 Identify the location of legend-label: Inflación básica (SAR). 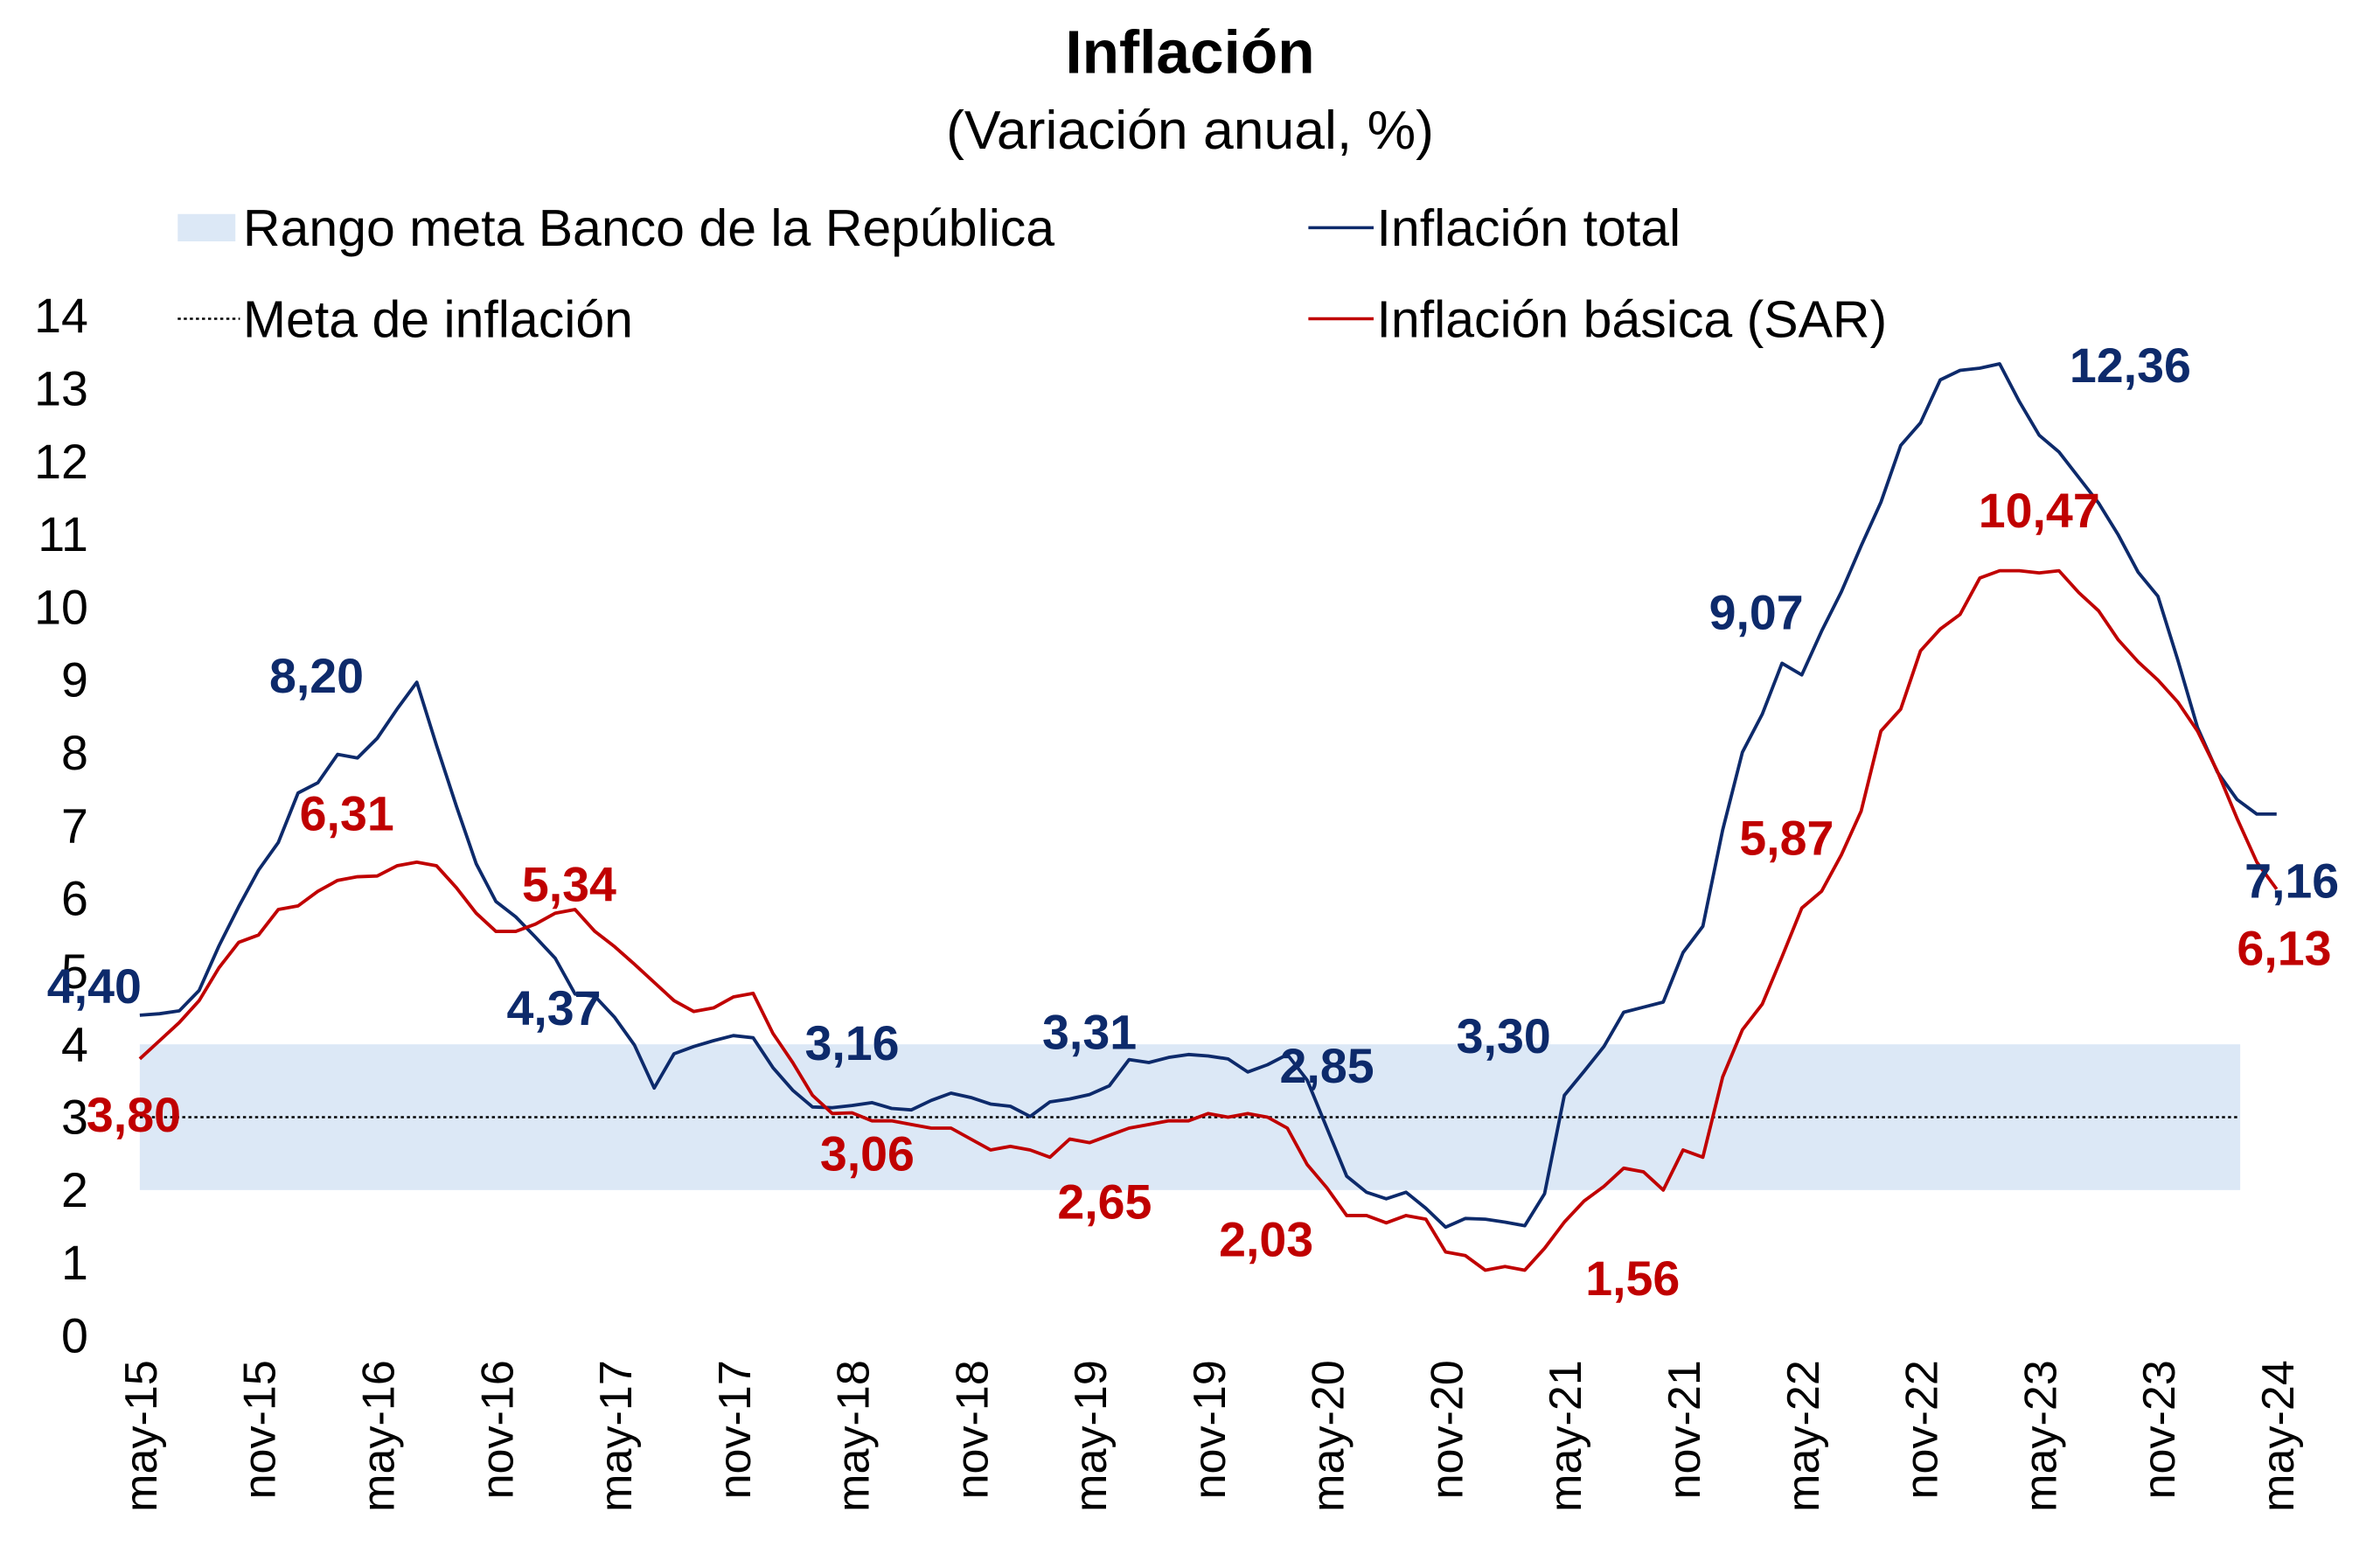
(1631, 319).